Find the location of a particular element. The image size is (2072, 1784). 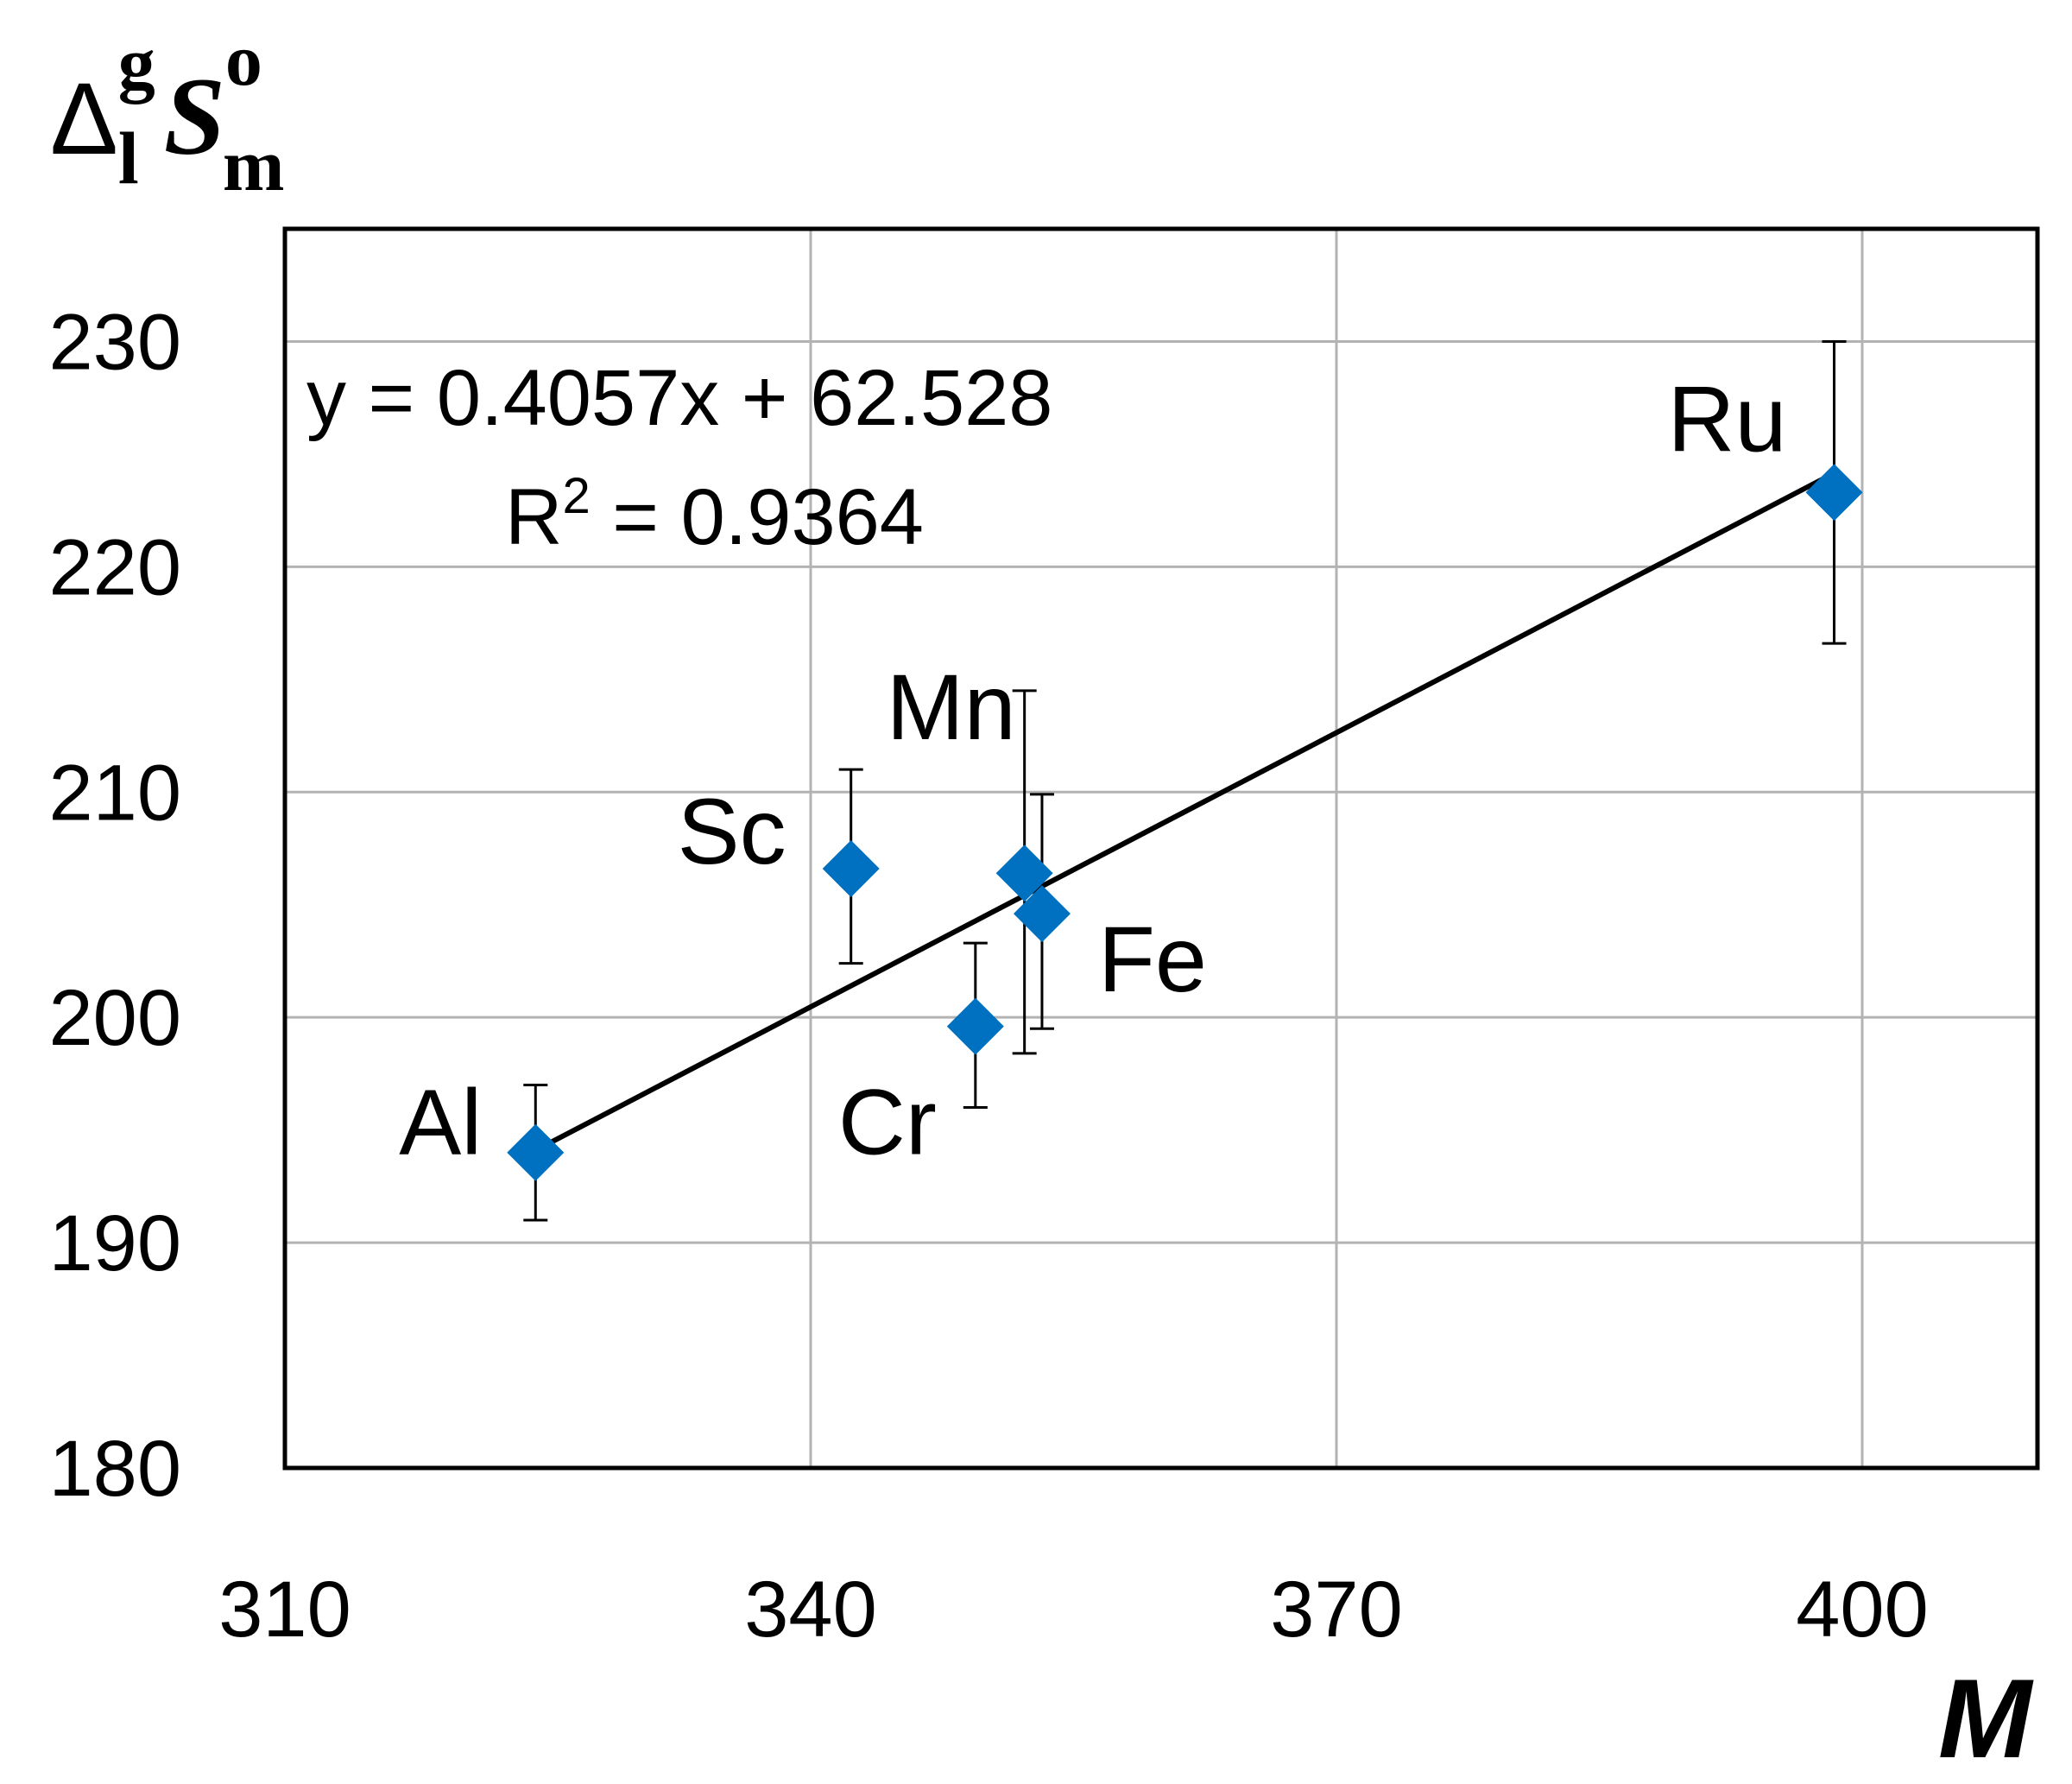

point-label-fe: Fe is located at coordinates (1152, 959).